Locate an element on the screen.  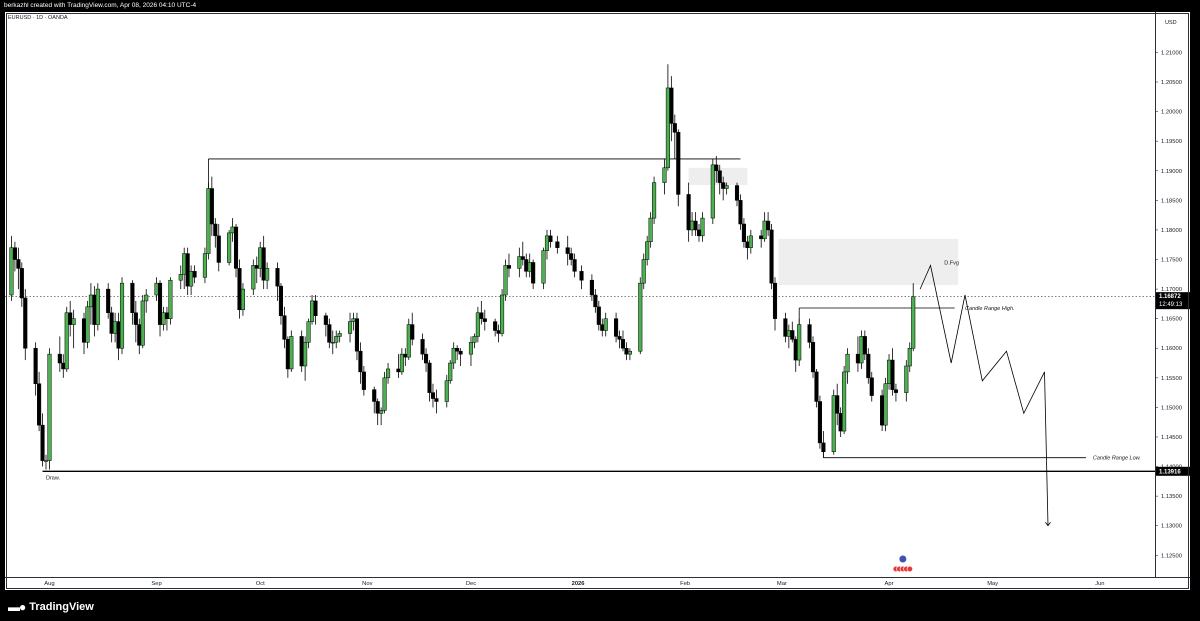
price-tick-label: 1.16500 is located at coordinates (1171, 320).